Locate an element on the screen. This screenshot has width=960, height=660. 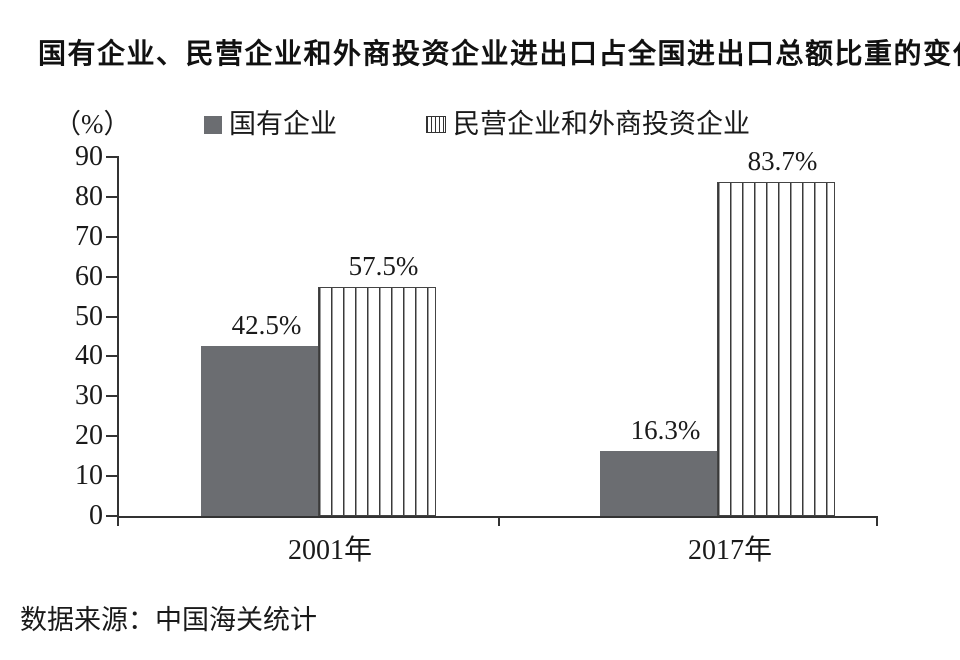
legend-item-private-foreign: 民营企业和外商投资企业 is located at coordinates (588, 121).